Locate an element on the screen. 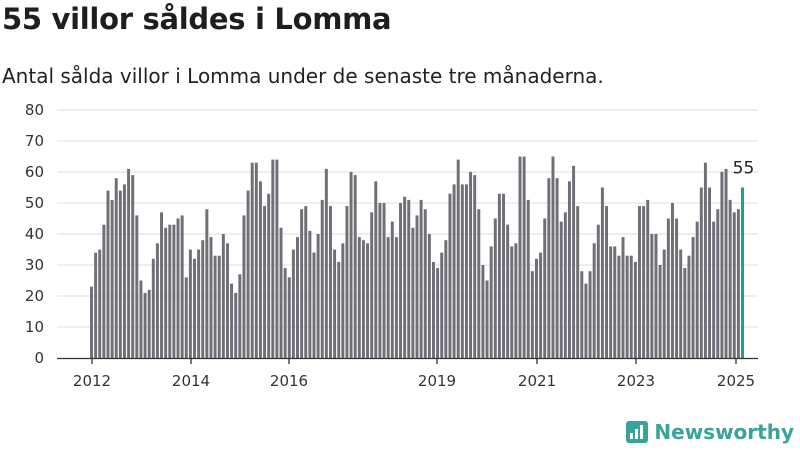 This screenshot has height=450, width=800. data-labels: 55 is located at coordinates (744, 169).